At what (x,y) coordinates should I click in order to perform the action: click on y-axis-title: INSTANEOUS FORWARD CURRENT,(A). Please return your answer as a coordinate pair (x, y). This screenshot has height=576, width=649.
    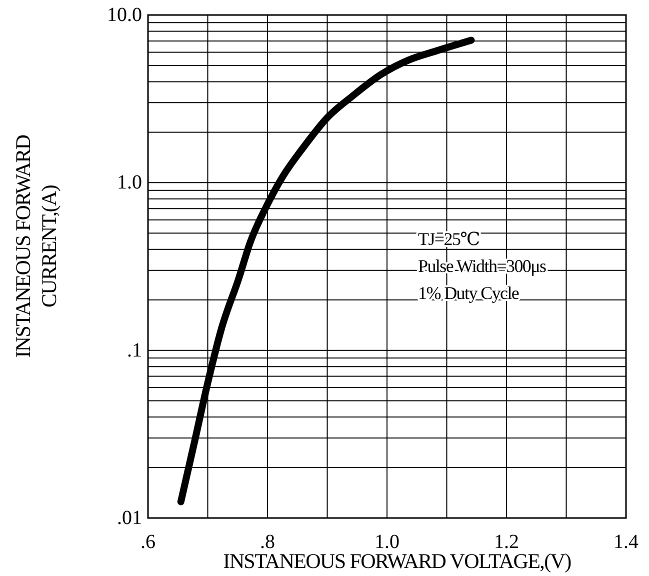
    Looking at the image, I should click on (36, 246).